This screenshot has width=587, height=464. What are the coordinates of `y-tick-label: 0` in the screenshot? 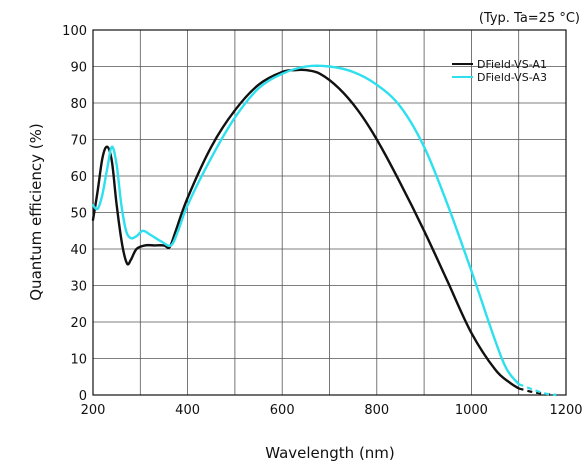 It's located at (83, 396).